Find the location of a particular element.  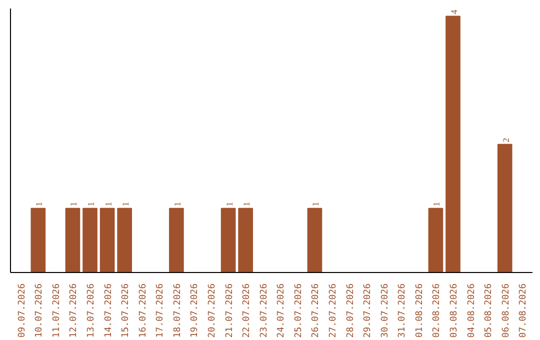

x-tick-label: 10.07.2026 is located at coordinates (39, 310).